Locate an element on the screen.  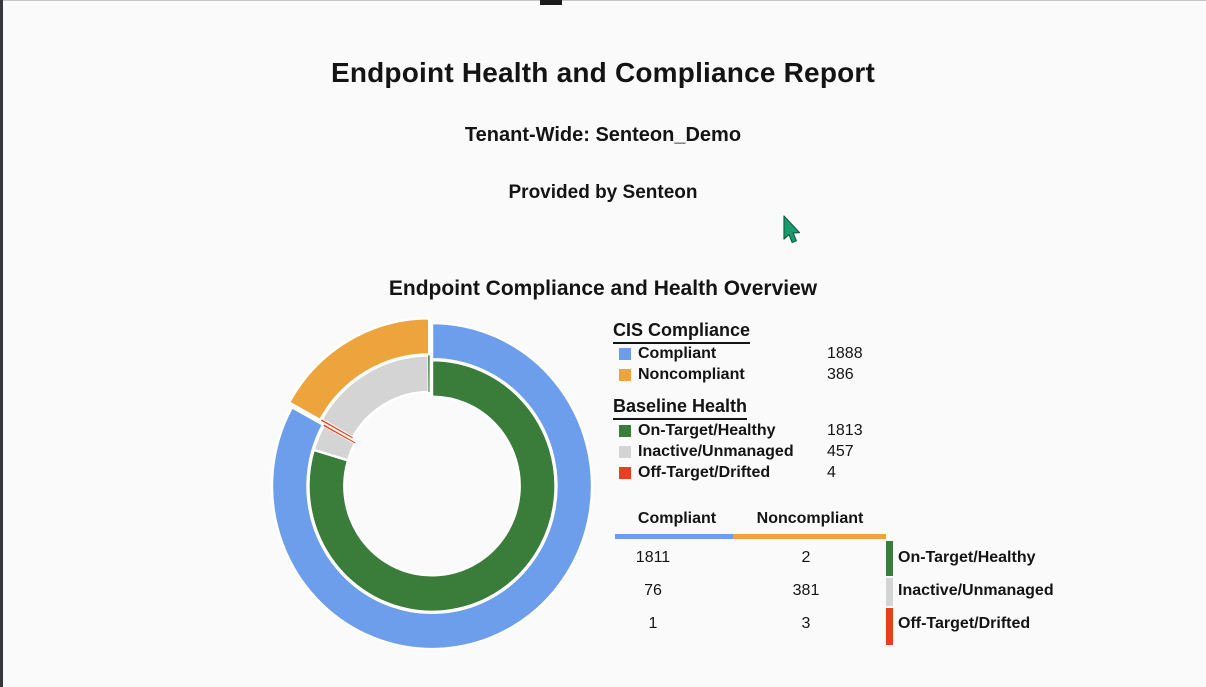
table-row-label: Inactive/Unmanaged is located at coordinates (976, 590).